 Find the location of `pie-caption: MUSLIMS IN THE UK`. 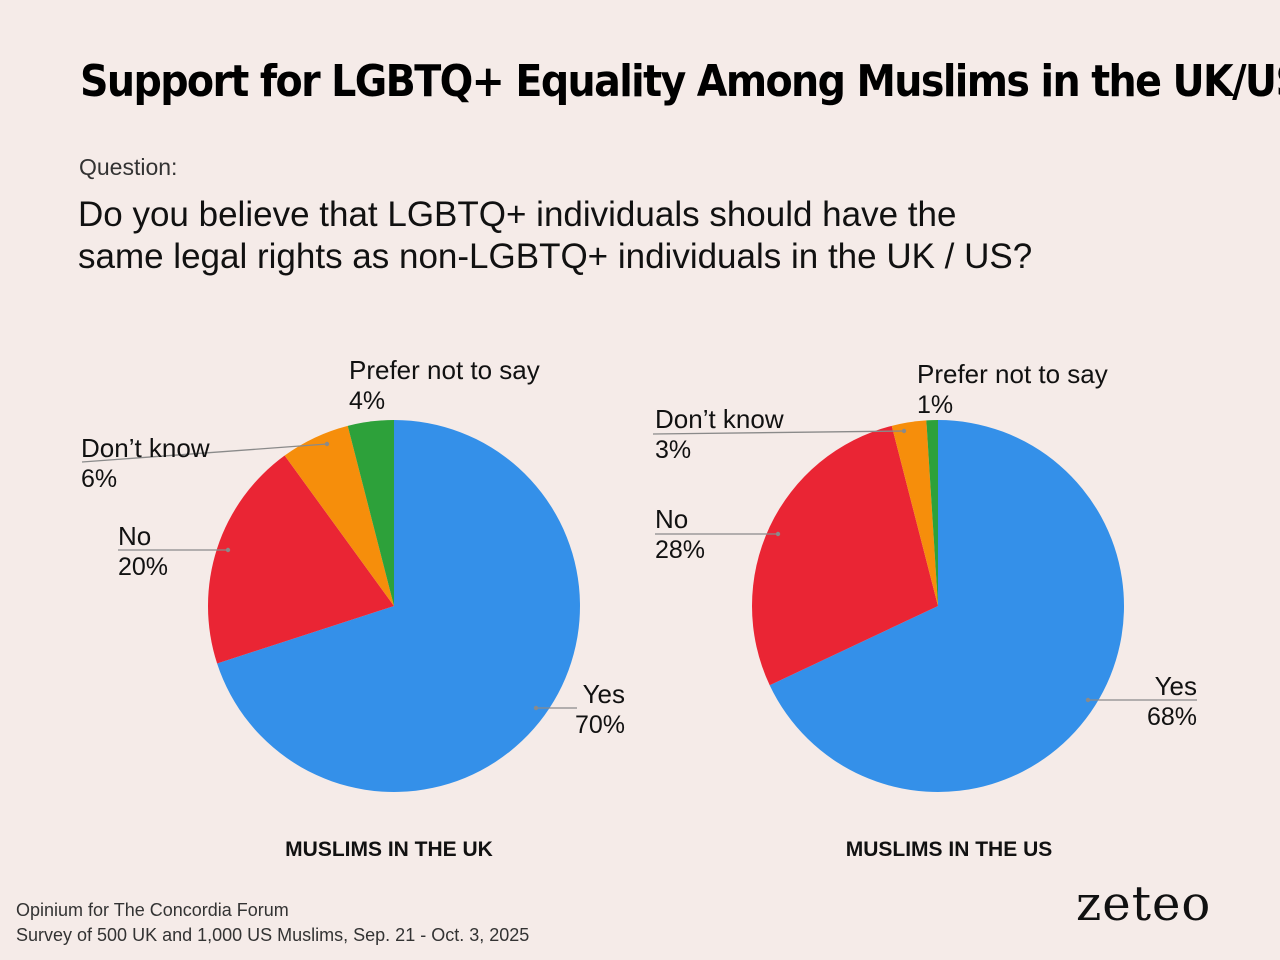

pie-caption: MUSLIMS IN THE UK is located at coordinates (389, 849).